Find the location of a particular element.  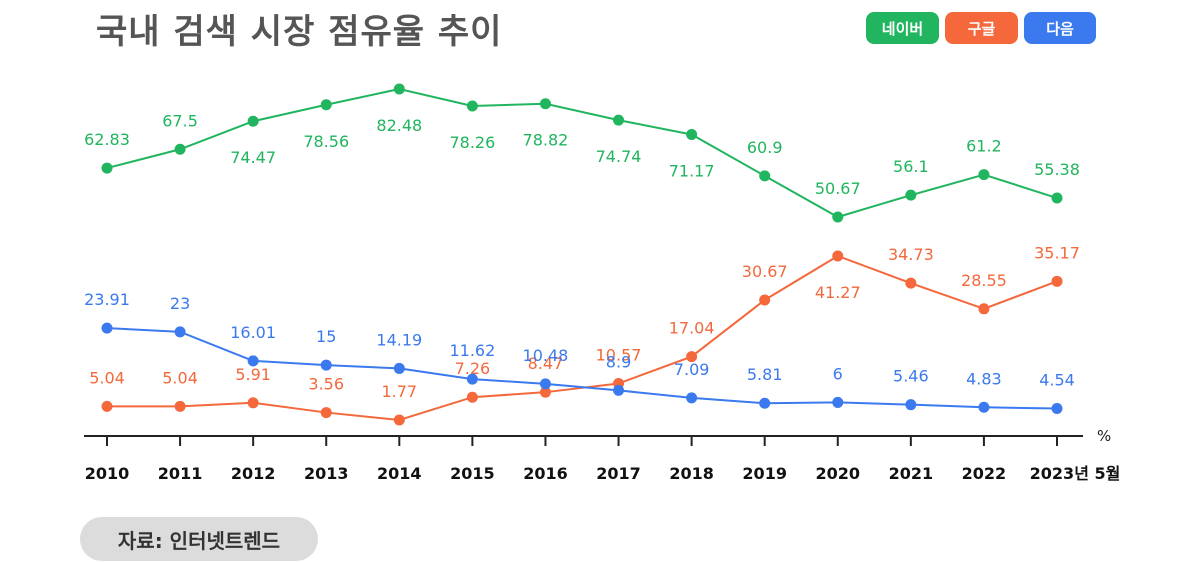

data-label: 55.38 is located at coordinates (1057, 169).